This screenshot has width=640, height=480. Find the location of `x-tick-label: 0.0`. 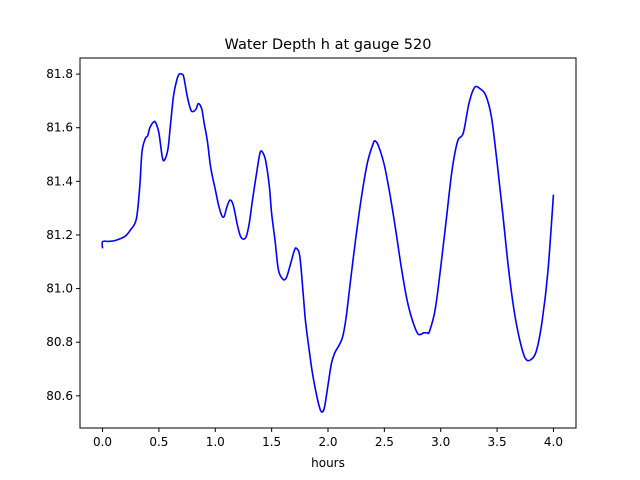

x-tick-label: 0.0 is located at coordinates (102, 442).